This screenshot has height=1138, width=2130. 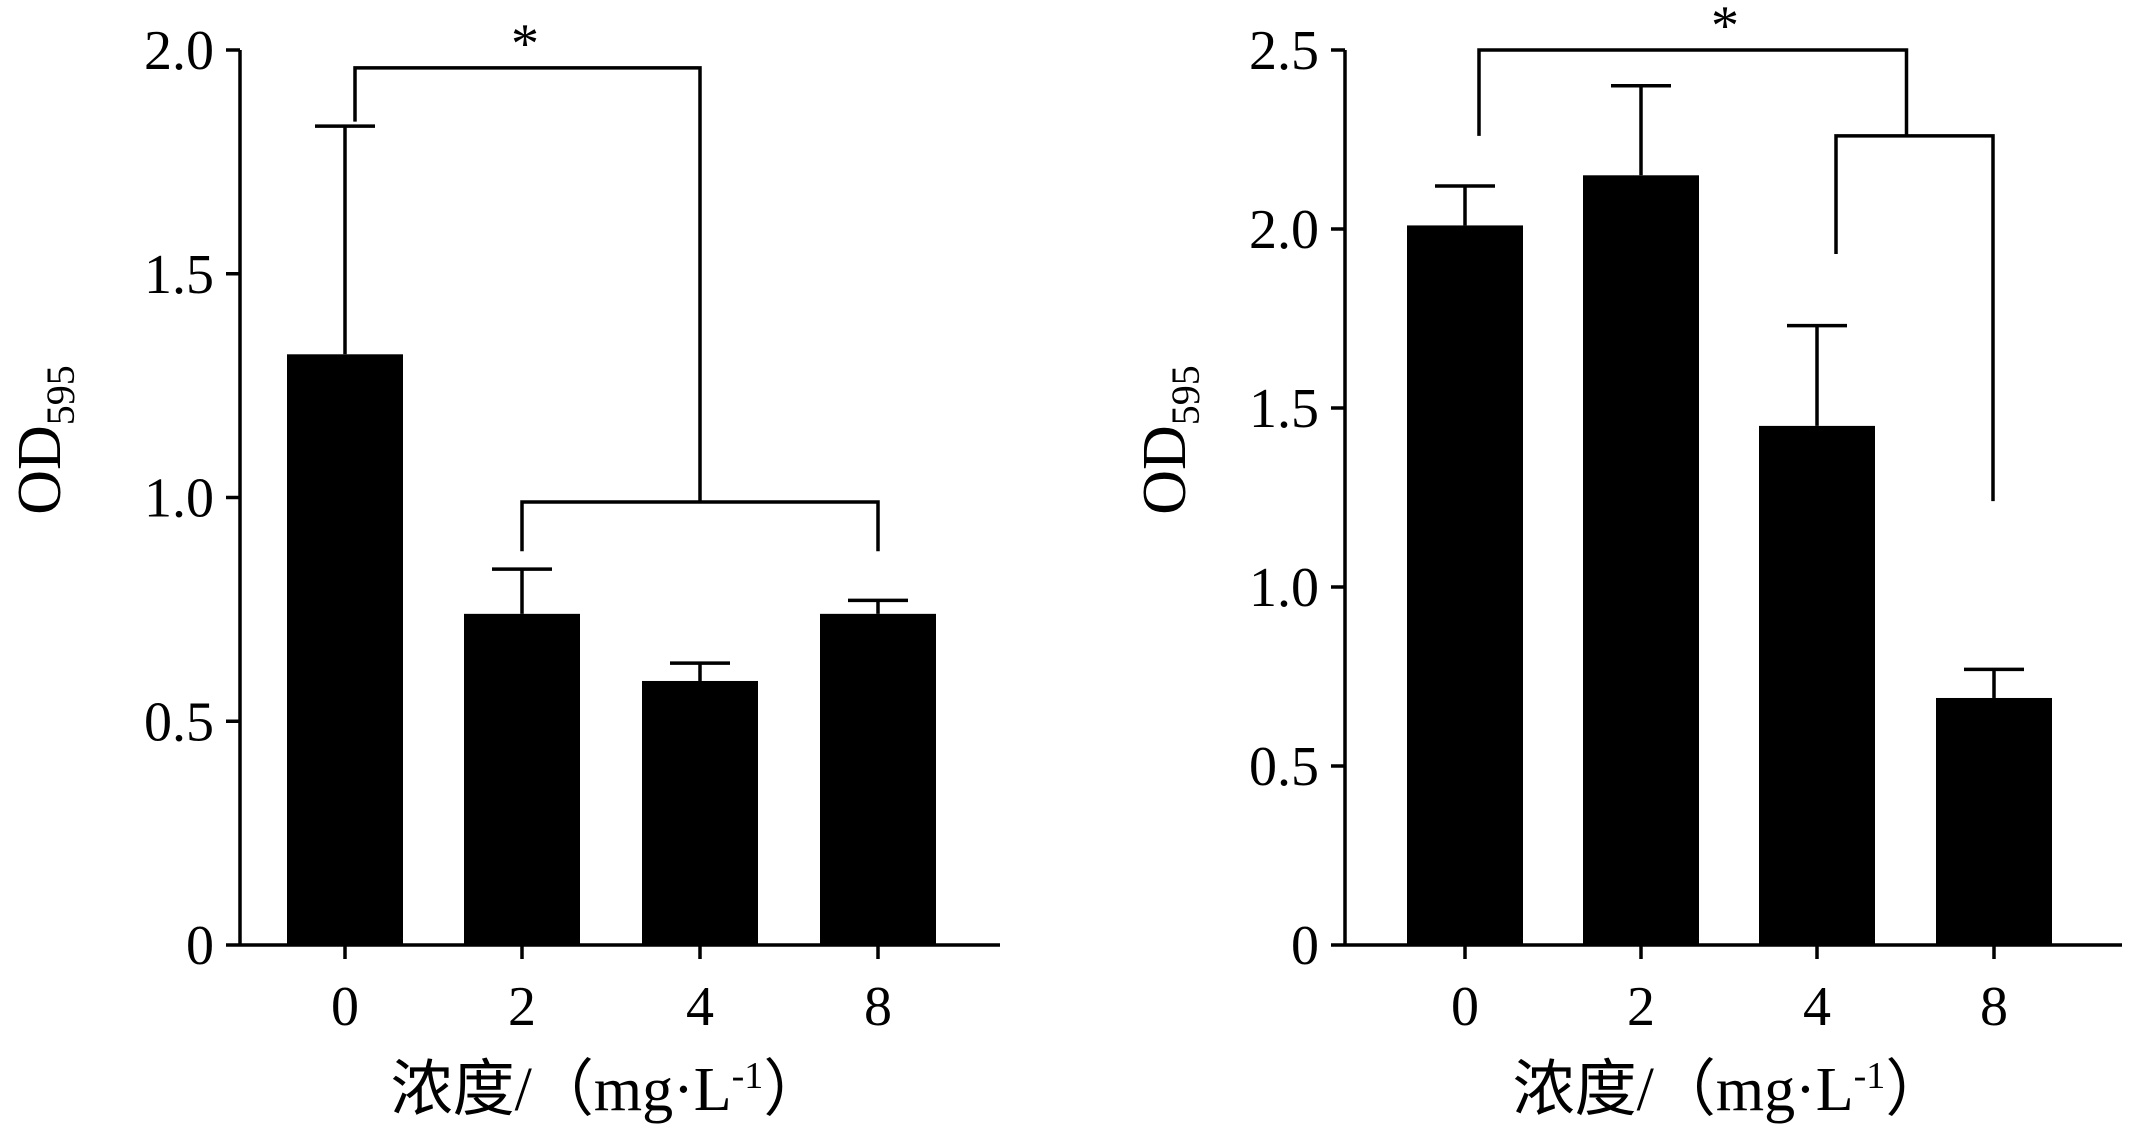 I want to click on right-ylabel-sub: 595, so click(x=1185, y=395).